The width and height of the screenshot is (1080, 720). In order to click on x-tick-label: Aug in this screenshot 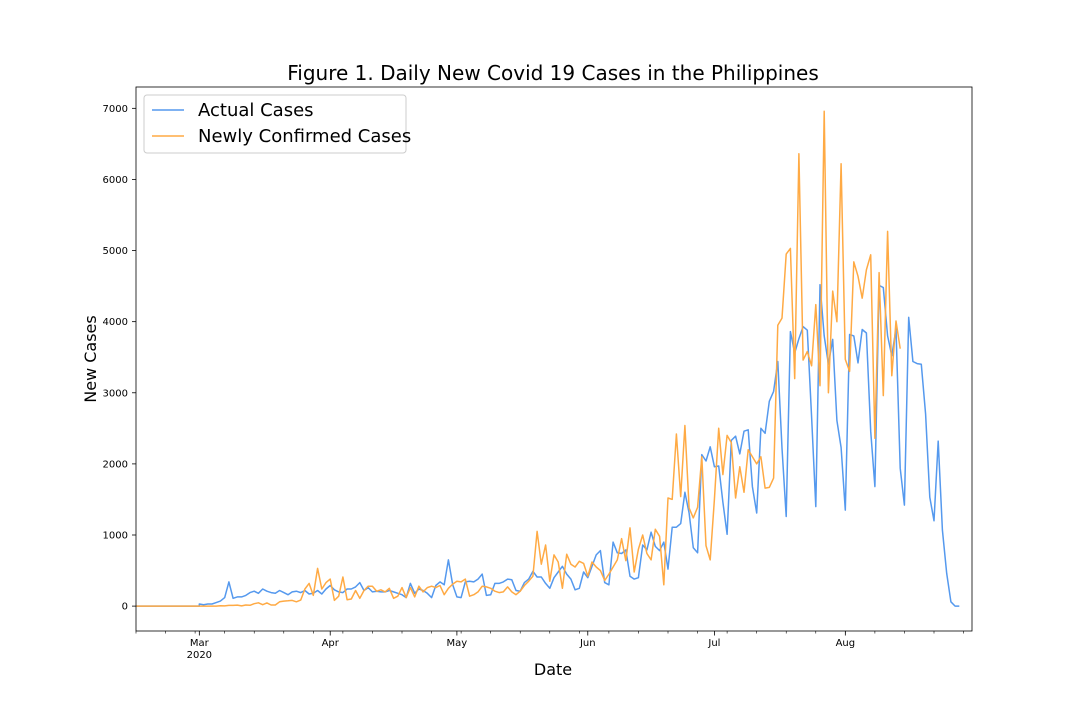, I will do `click(846, 643)`.